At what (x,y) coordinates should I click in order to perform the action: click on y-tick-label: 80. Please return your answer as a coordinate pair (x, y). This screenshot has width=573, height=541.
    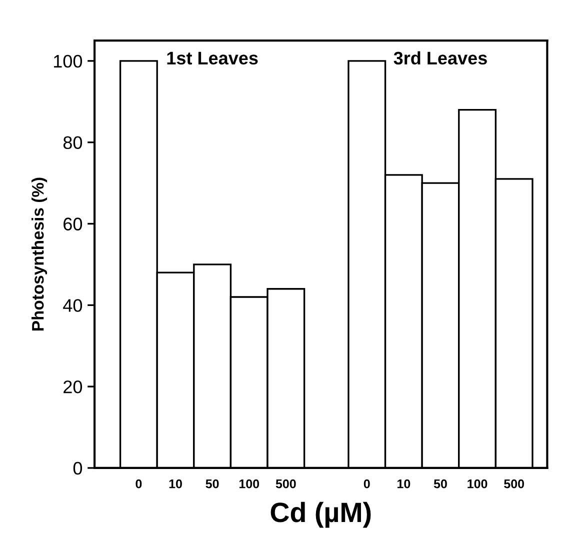
    Looking at the image, I should click on (72, 143).